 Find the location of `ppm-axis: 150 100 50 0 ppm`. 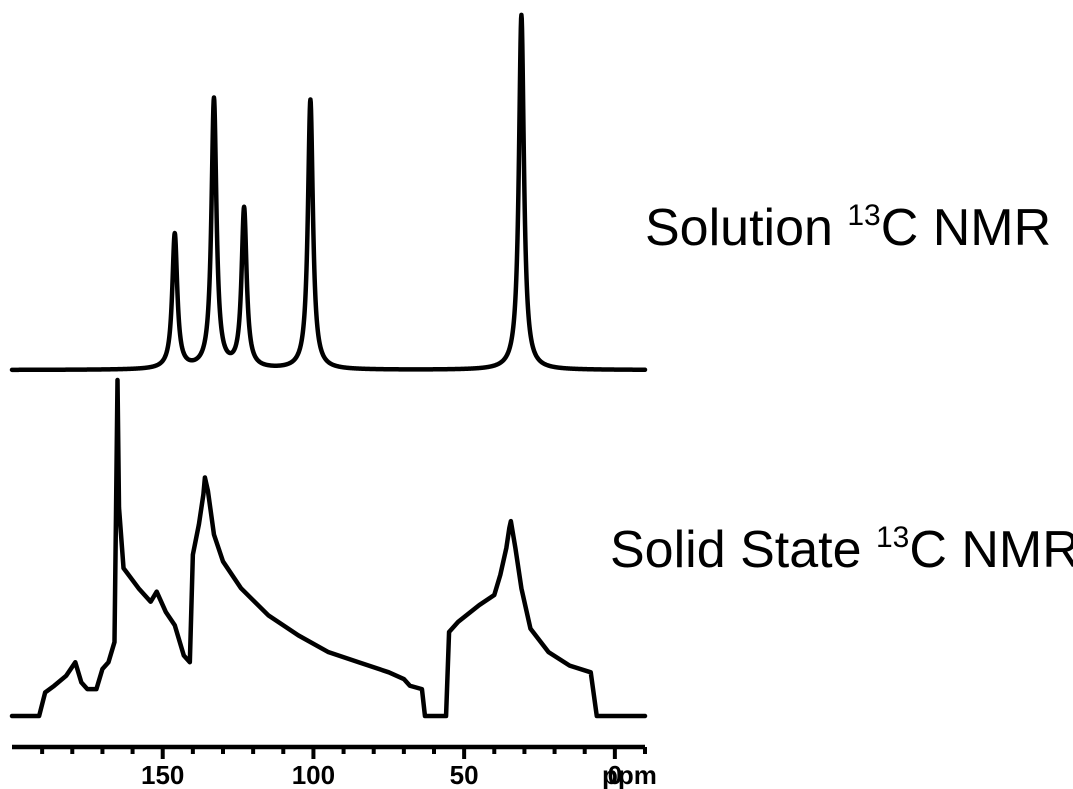

ppm-axis: 150 100 50 0 ppm is located at coordinates (334, 766).